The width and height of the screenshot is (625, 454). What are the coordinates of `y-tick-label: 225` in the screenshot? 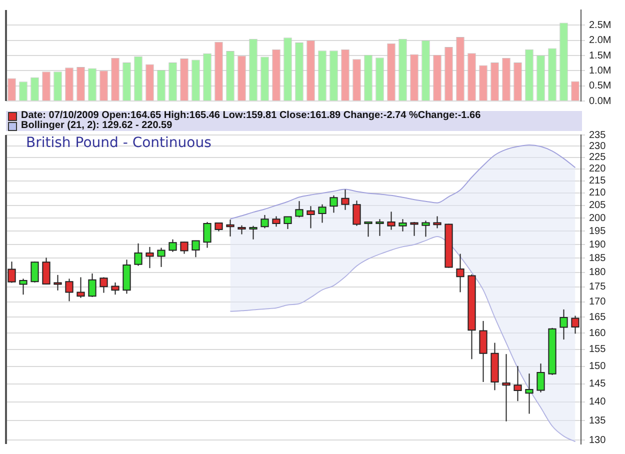 It's located at (597, 158).